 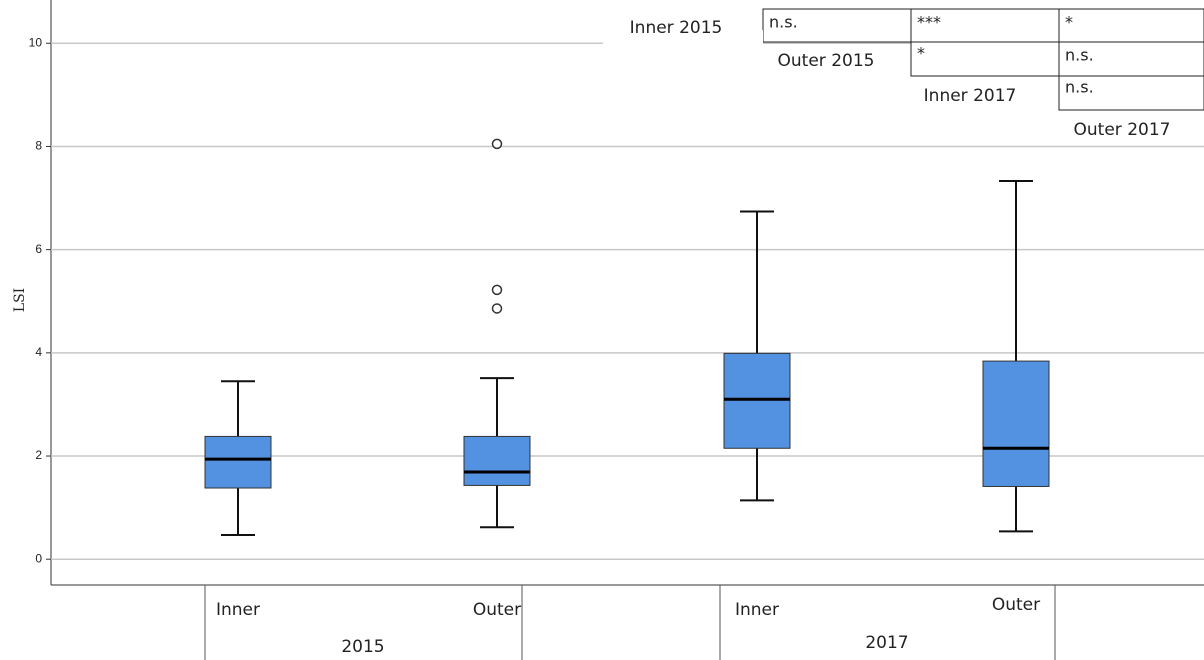 I want to click on table-label: Outer 2015, so click(x=826, y=61).